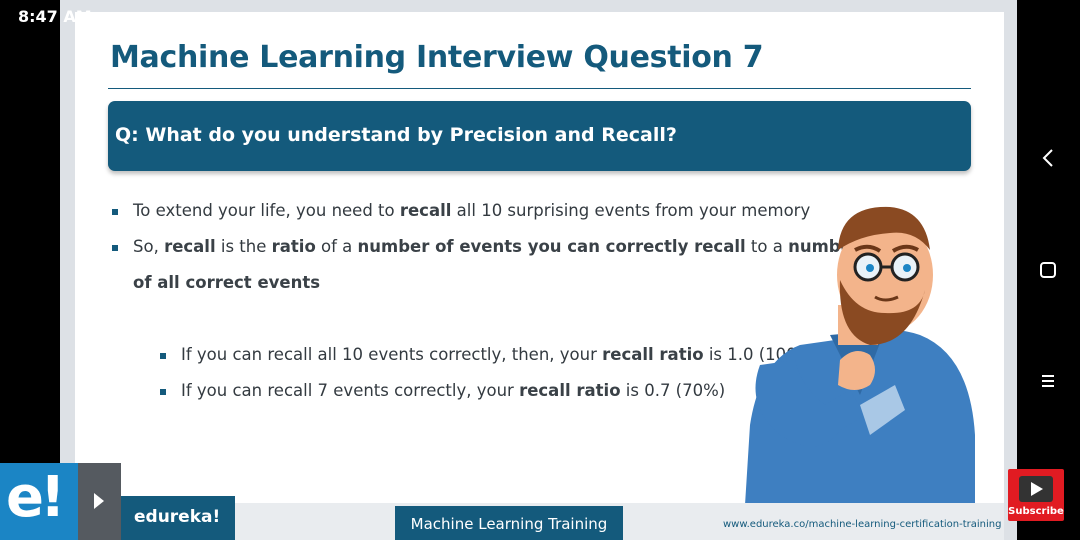 This screenshot has width=1080, height=540. Describe the element at coordinates (55, 16) in the screenshot. I see `status-time: 8:47 AM` at that location.